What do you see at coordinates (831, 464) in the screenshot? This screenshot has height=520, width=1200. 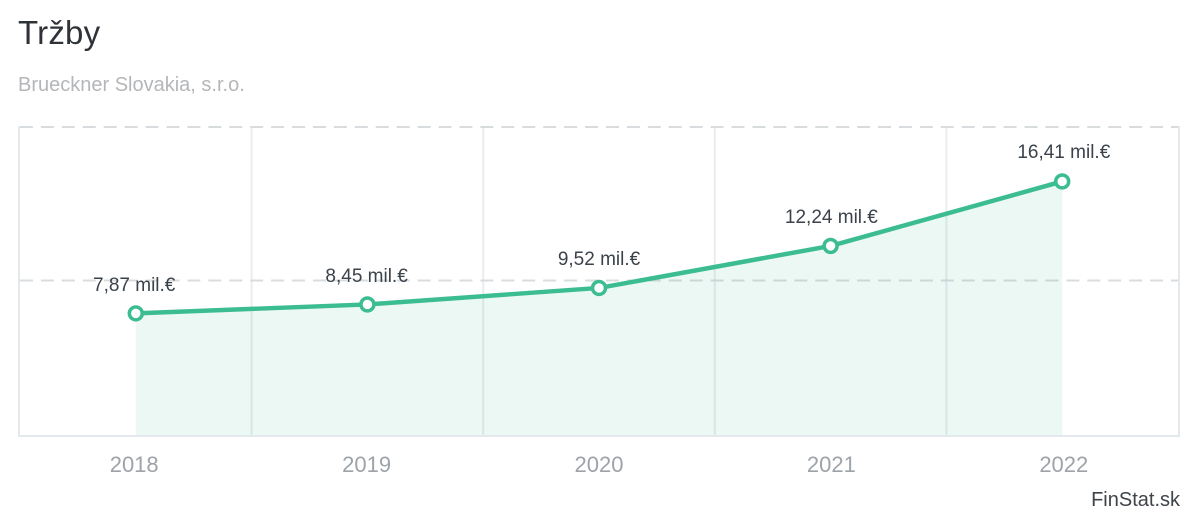 I see `x-axis-label-2021: 2021` at bounding box center [831, 464].